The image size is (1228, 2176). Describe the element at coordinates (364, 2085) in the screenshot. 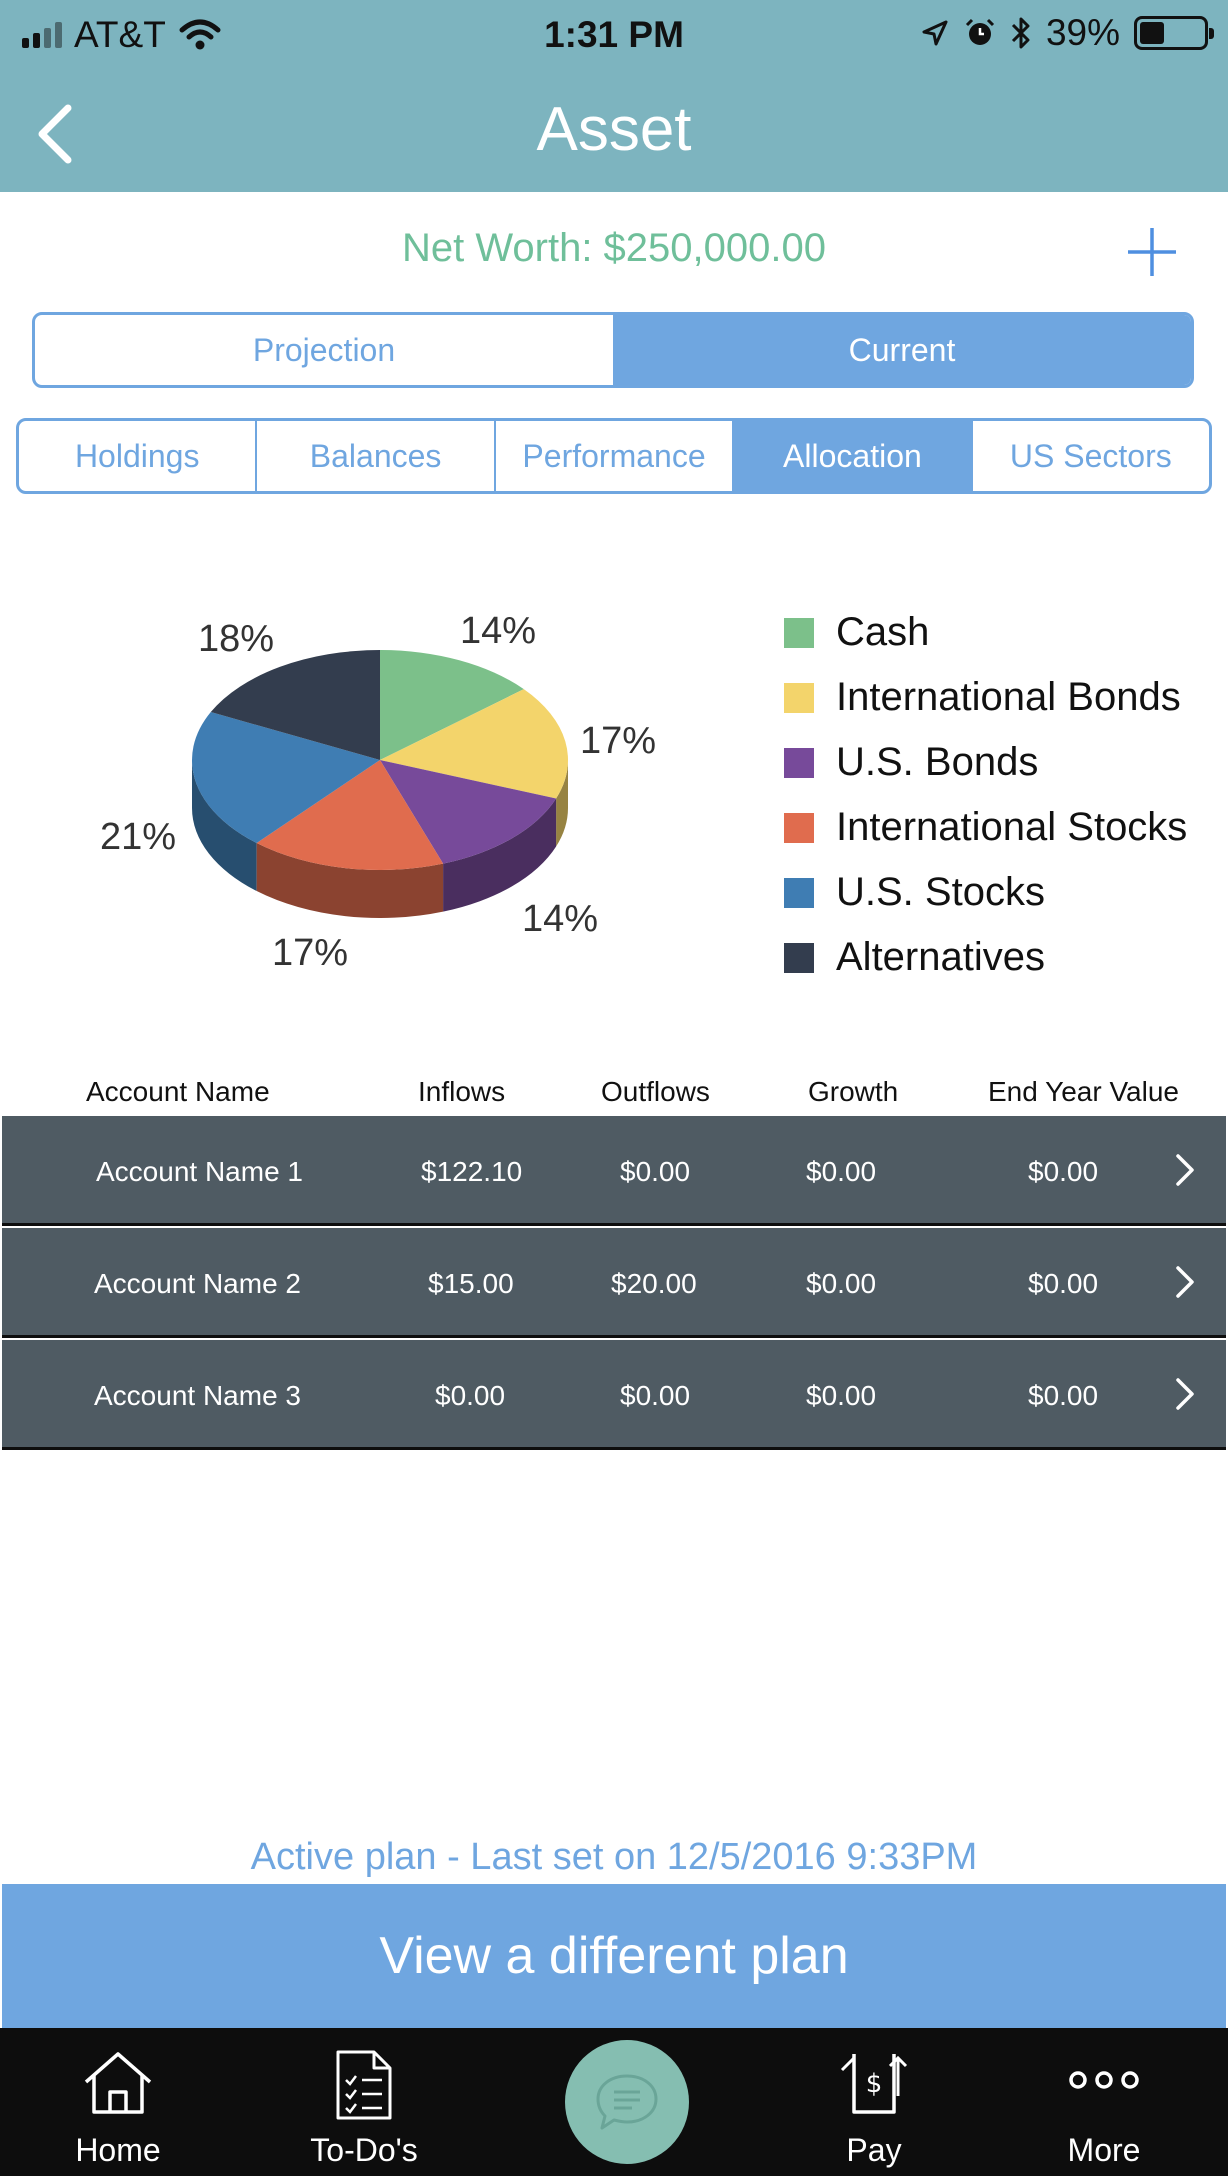

I see `checklist-icon` at that location.